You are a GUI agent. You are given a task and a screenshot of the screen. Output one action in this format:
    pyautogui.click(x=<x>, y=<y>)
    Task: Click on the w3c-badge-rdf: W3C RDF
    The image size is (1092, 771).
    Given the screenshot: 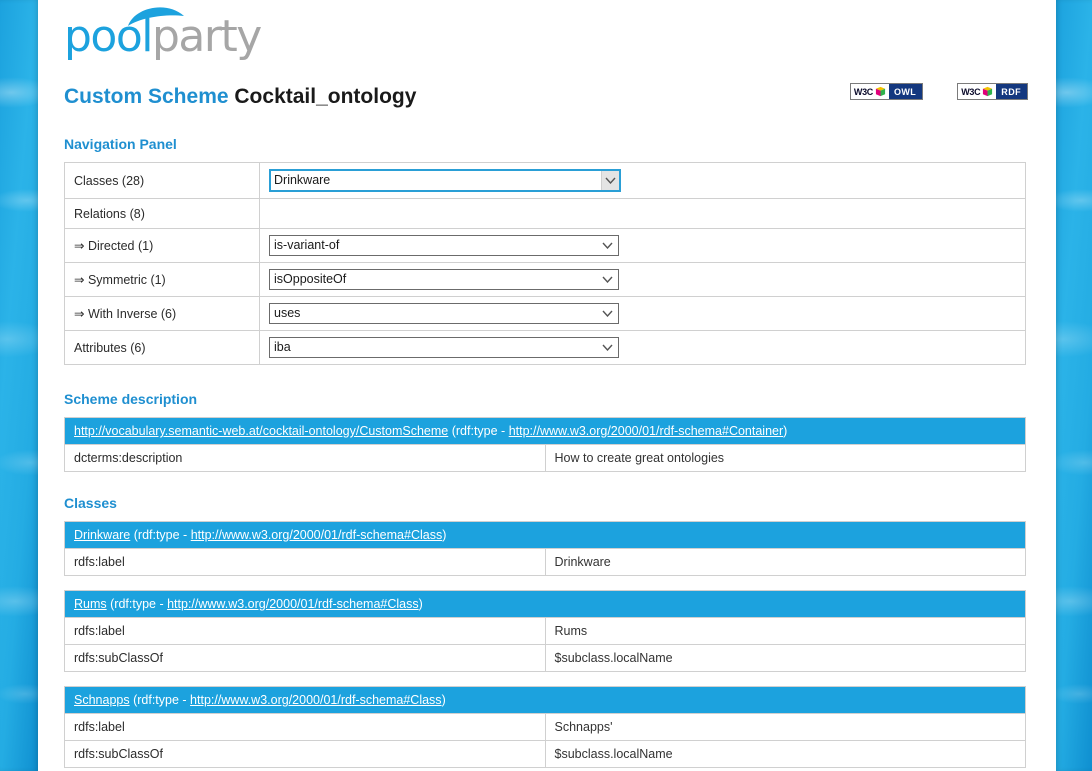 What is the action you would take?
    pyautogui.click(x=992, y=91)
    